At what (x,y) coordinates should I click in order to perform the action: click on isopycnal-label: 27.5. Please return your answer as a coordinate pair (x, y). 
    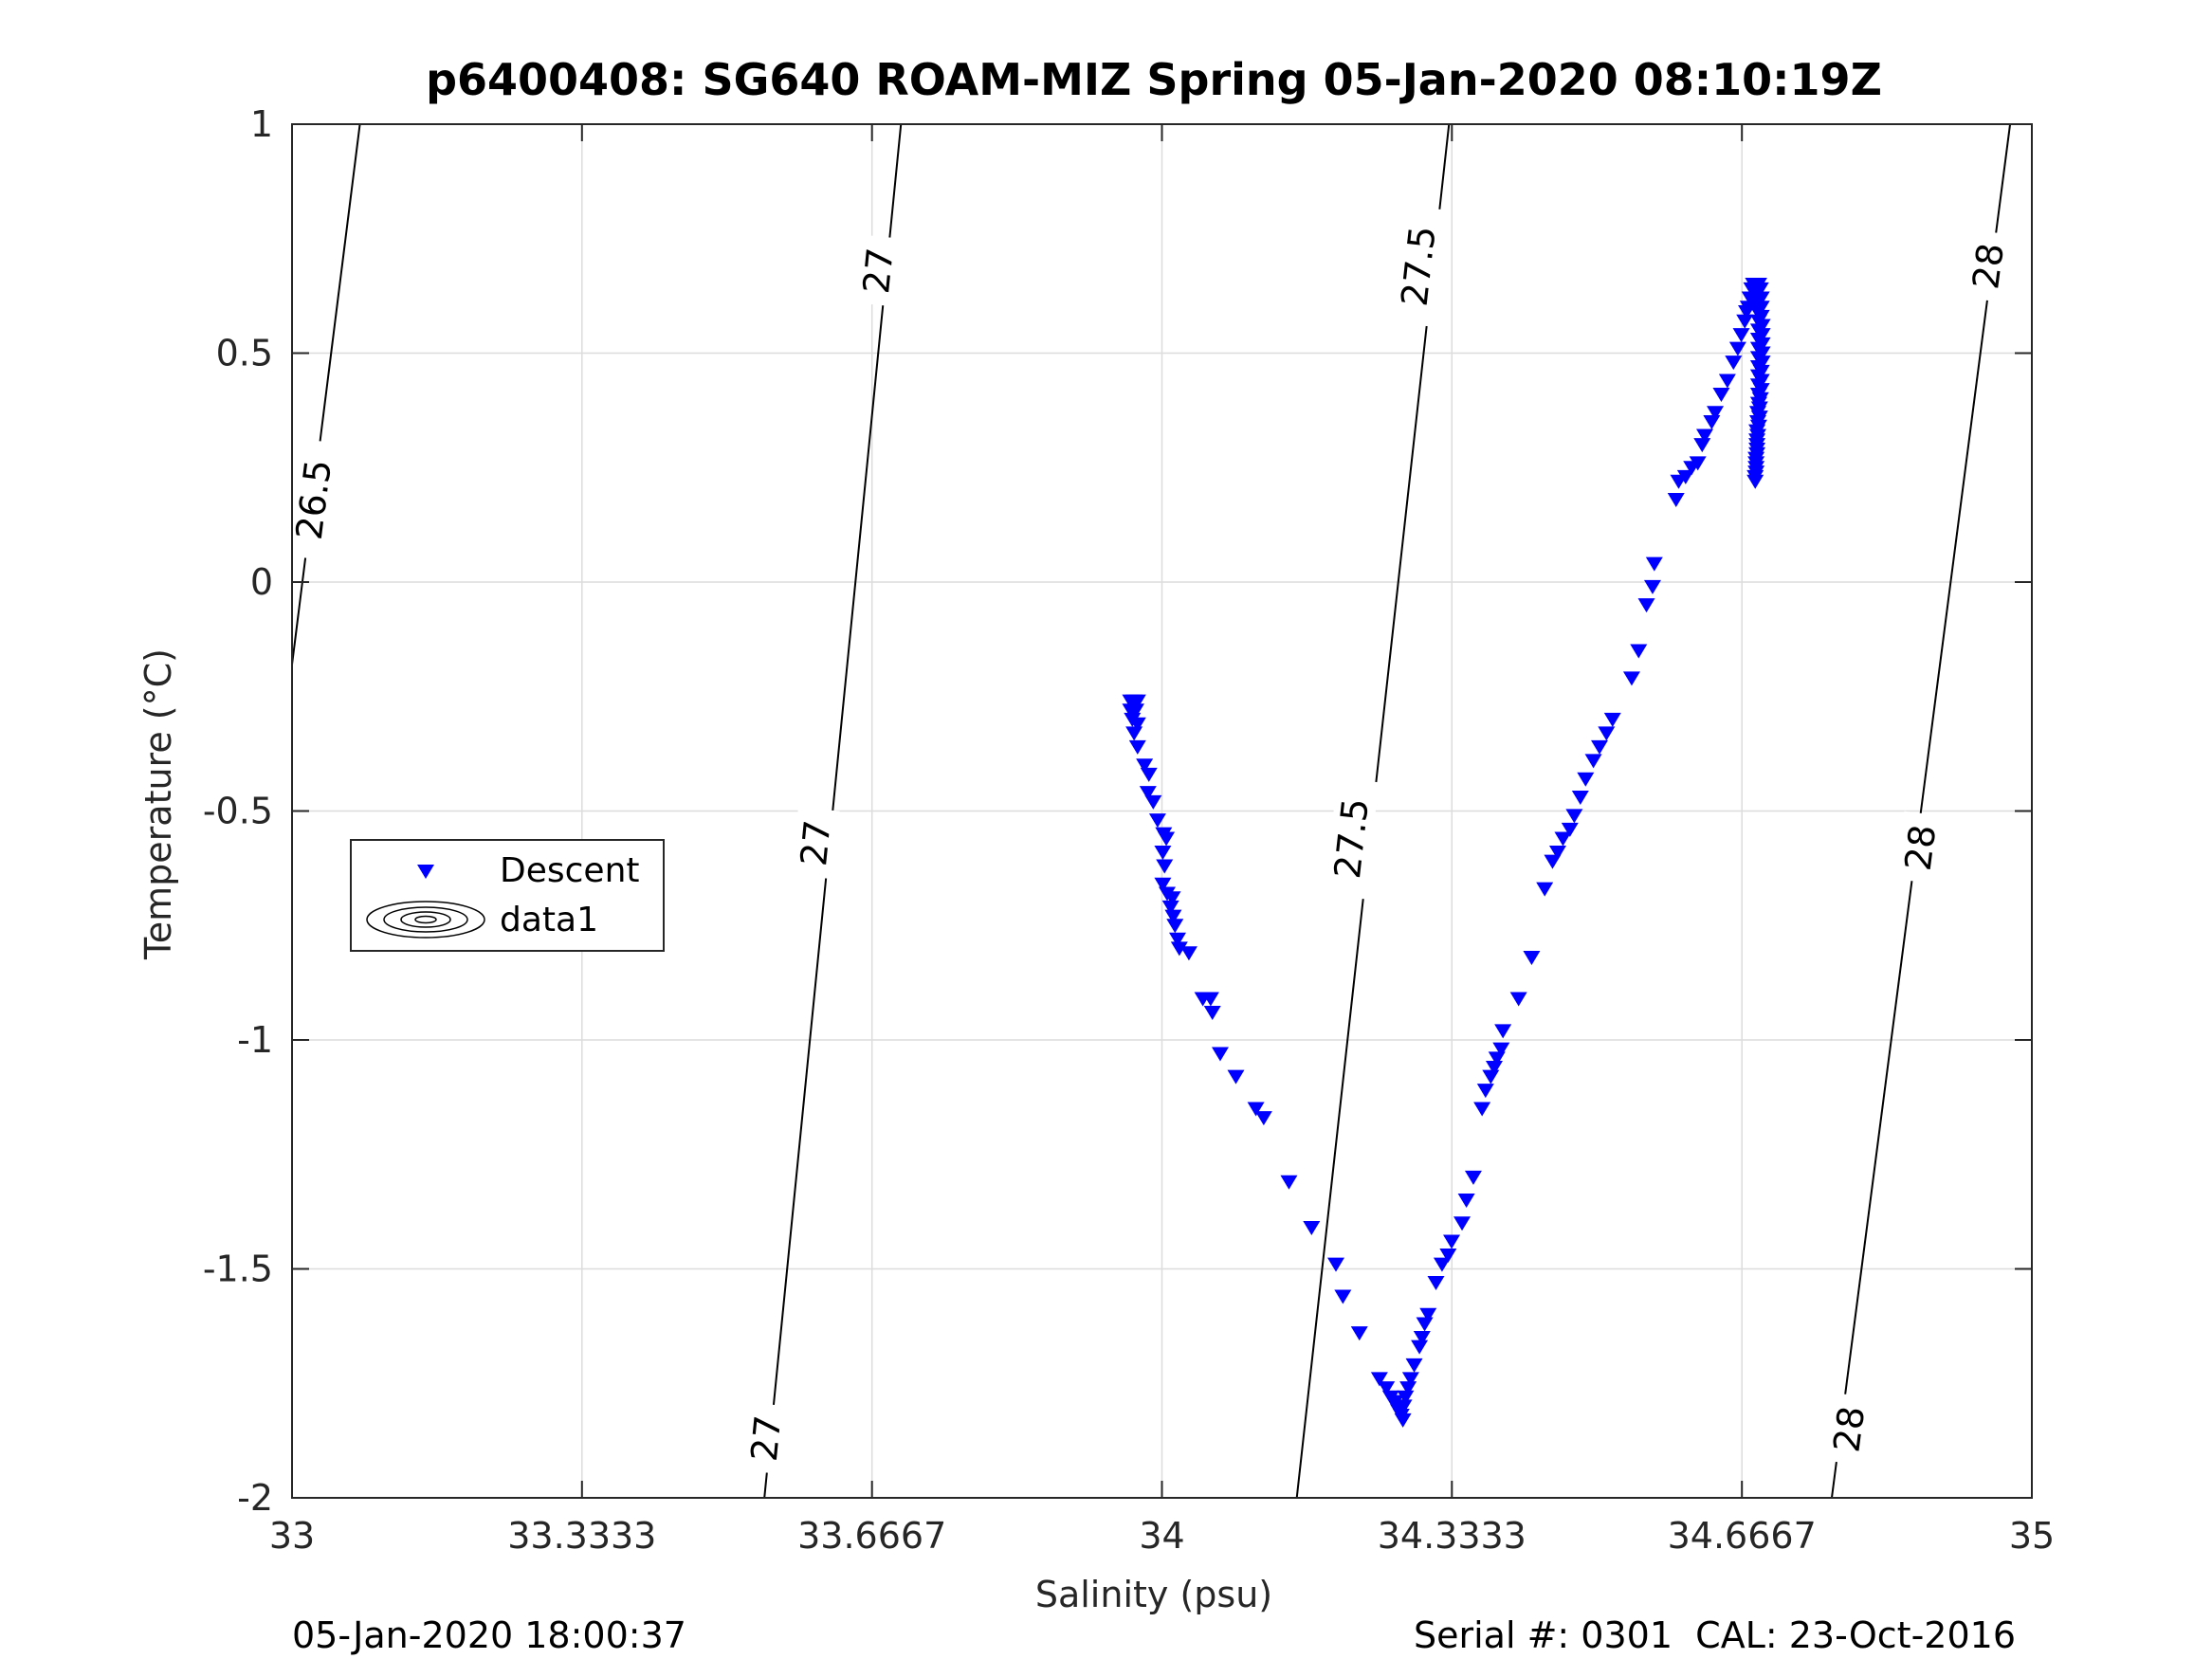
    Looking at the image, I should click on (1351, 838).